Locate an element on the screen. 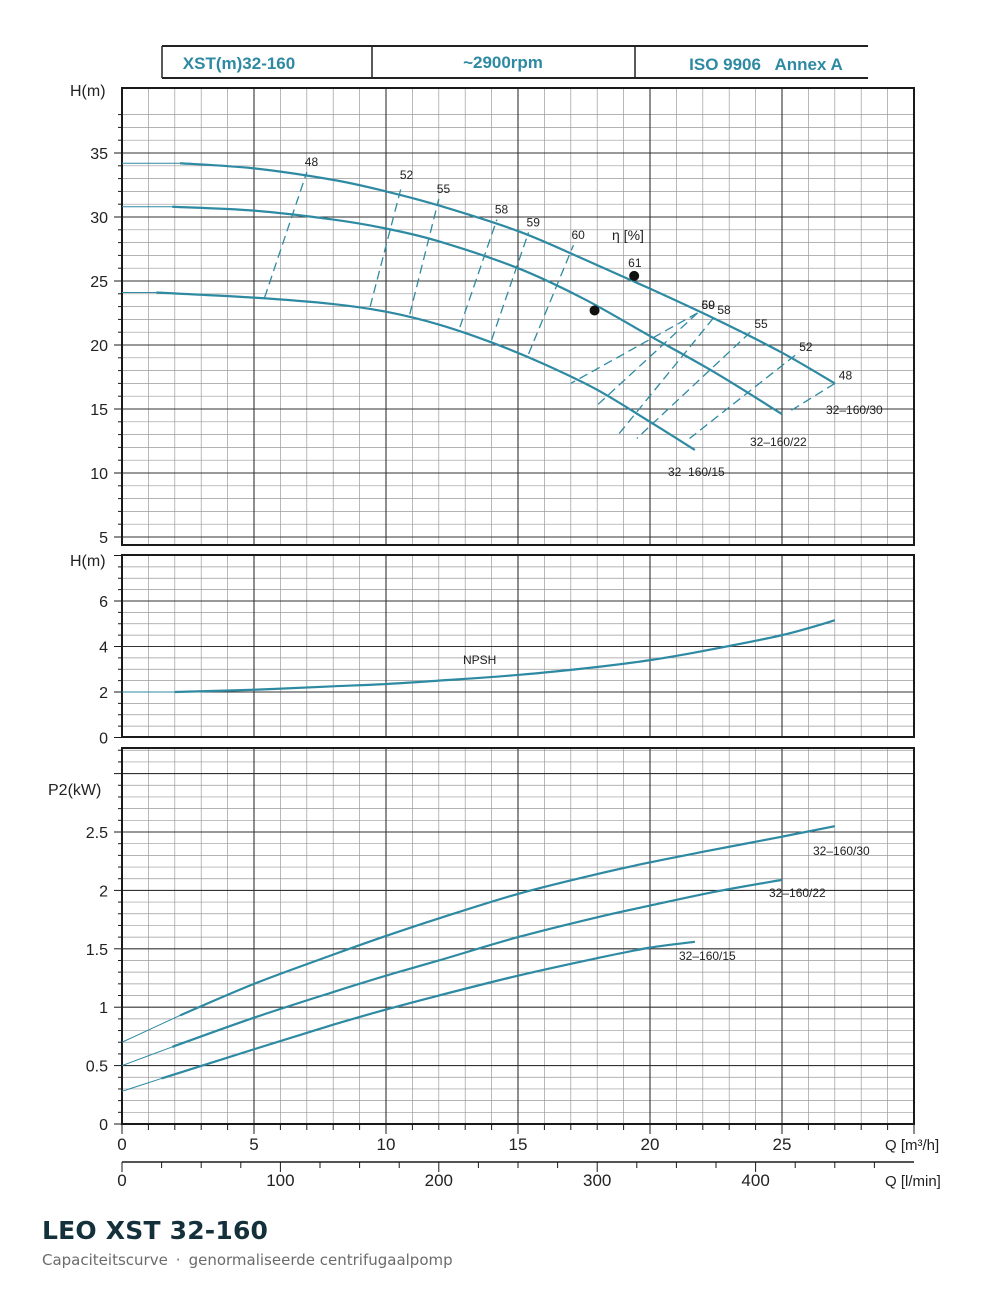 Image resolution: width=1000 pixels, height=1289 pixels. x-axis-label: Q [m³/h] is located at coordinates (912, 1145).